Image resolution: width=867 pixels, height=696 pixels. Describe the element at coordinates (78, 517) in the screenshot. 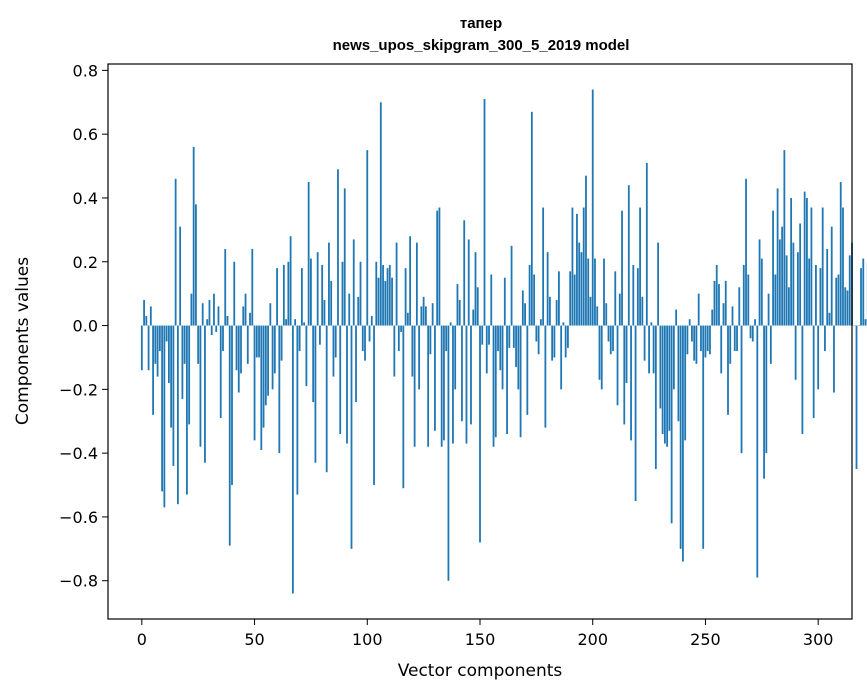

I see `y-tick-label: −0.6` at that location.